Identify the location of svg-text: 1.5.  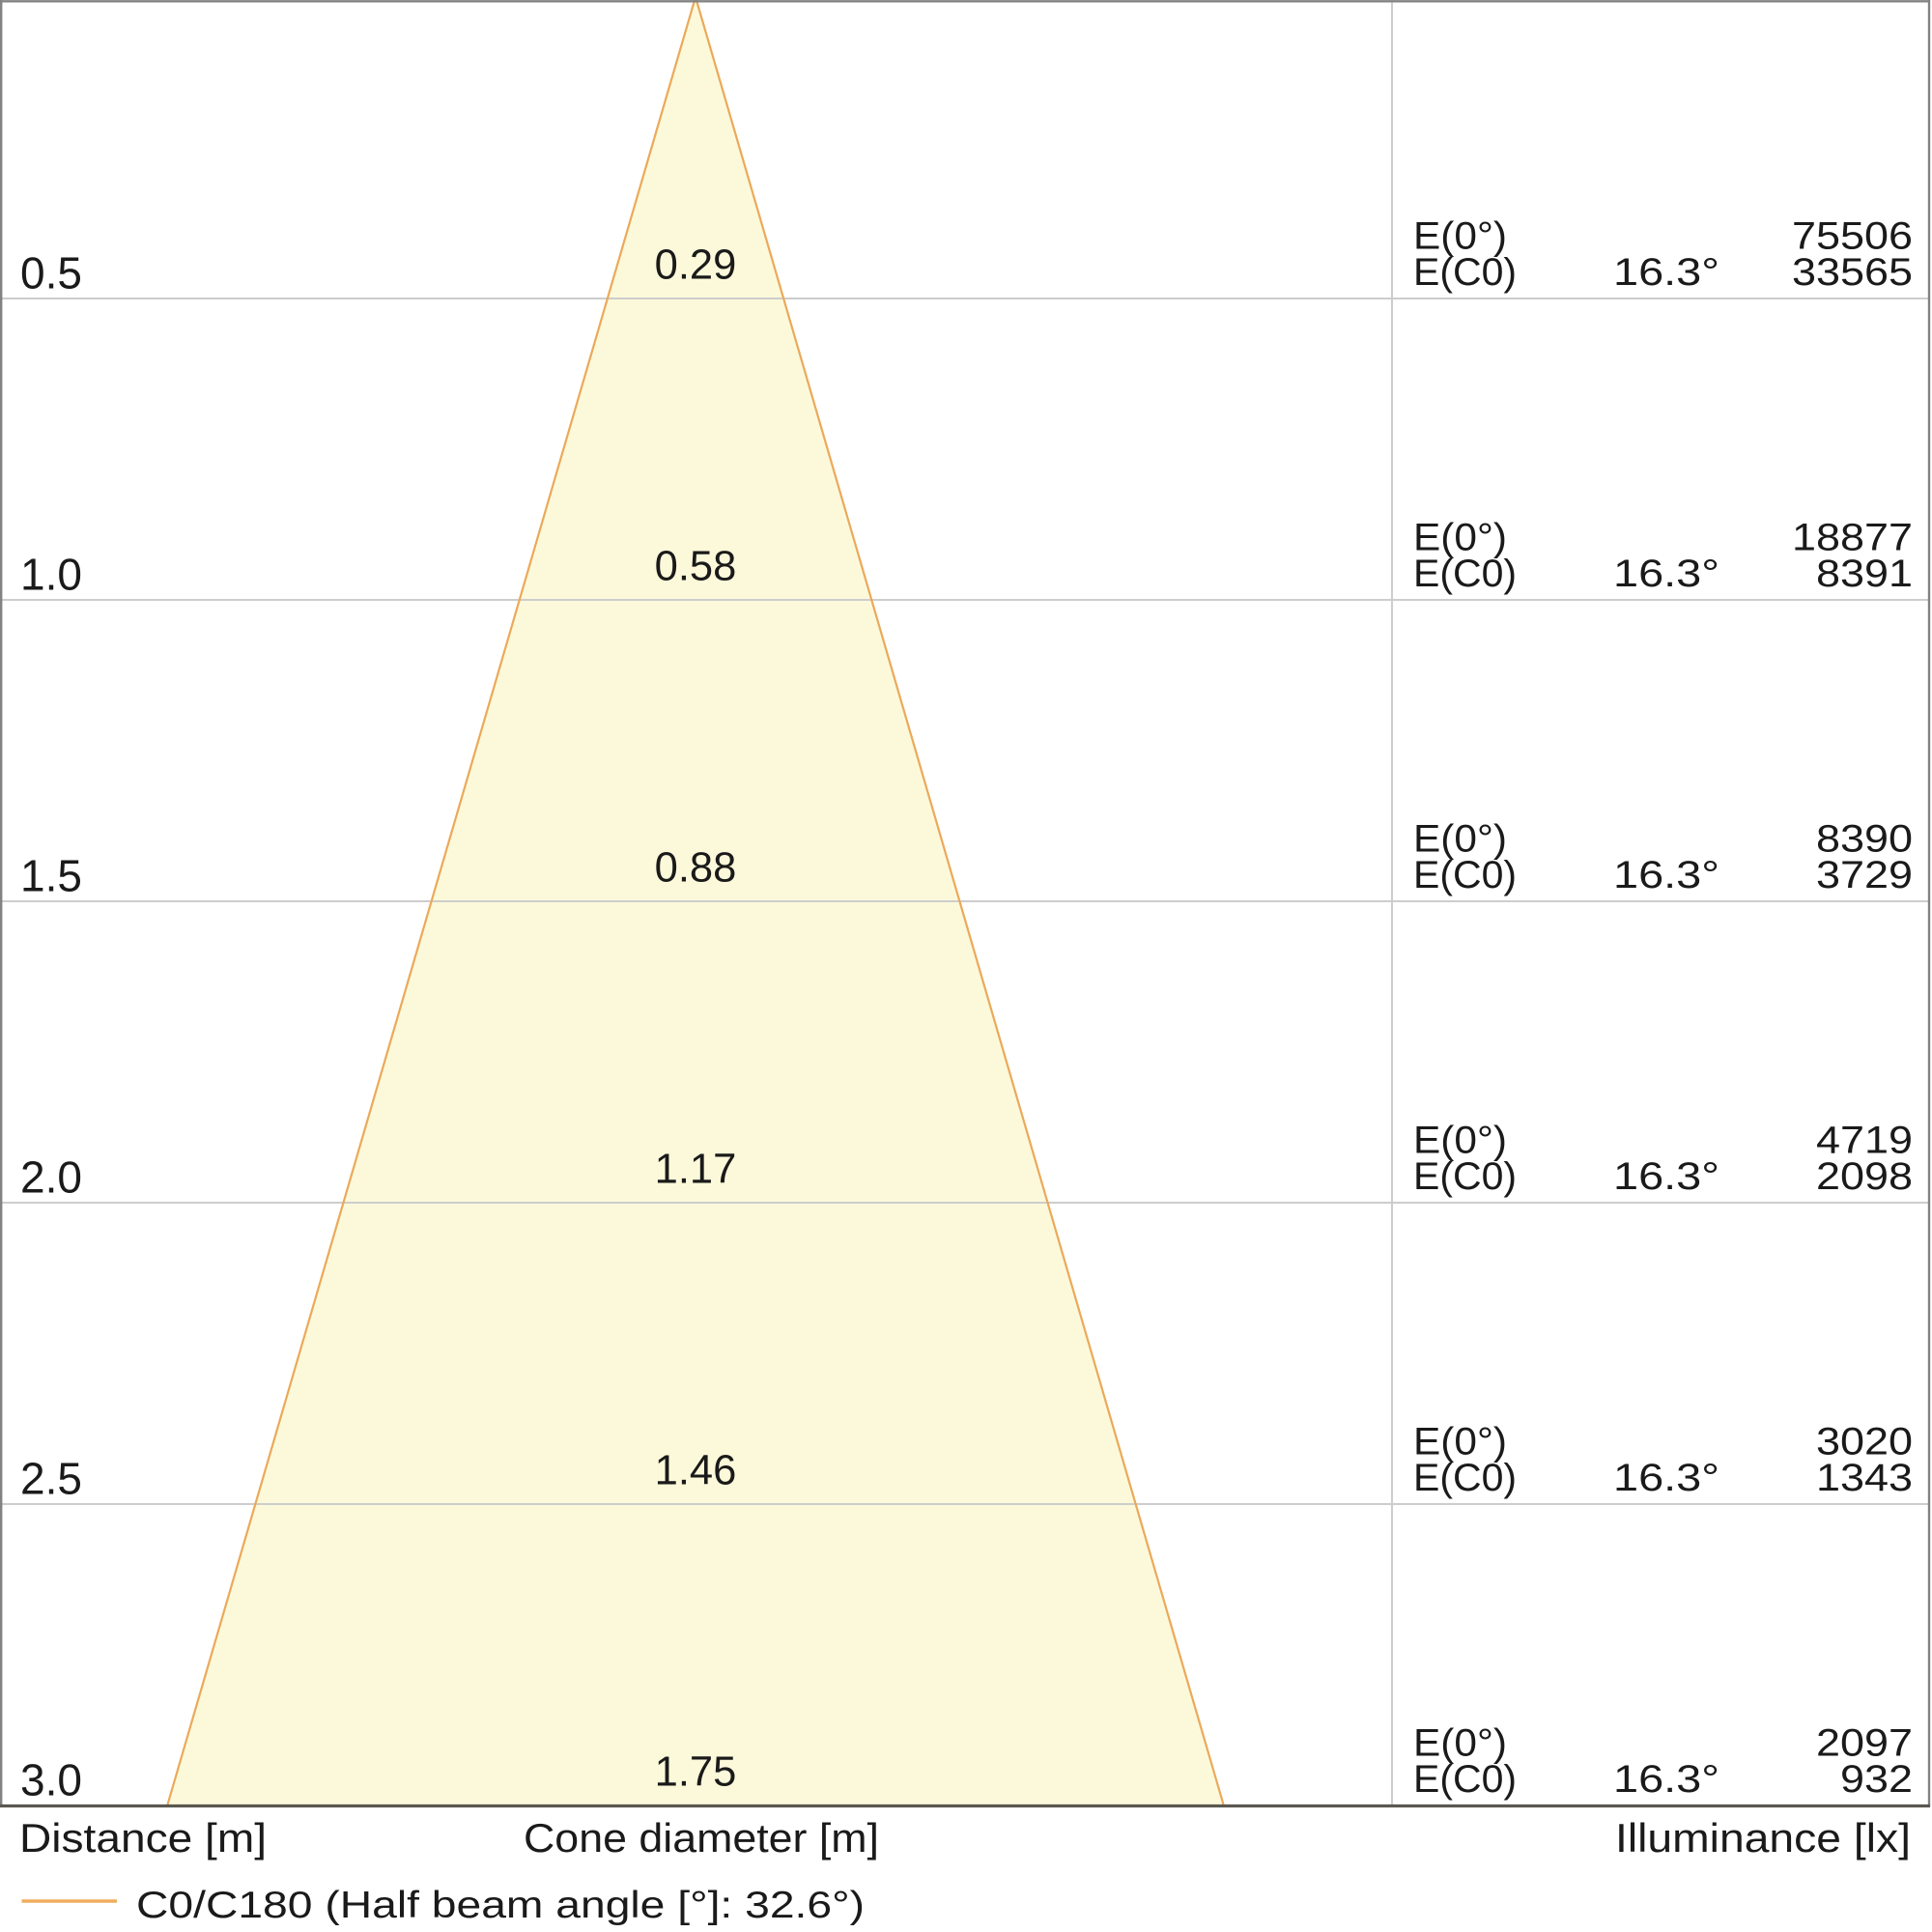
(51, 876).